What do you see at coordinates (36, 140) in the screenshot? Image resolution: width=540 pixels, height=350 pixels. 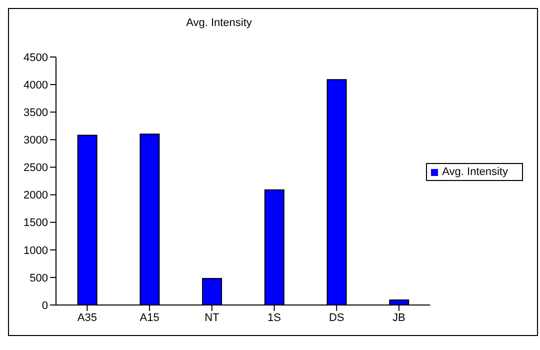 I see `y-tick-label: 3000` at bounding box center [36, 140].